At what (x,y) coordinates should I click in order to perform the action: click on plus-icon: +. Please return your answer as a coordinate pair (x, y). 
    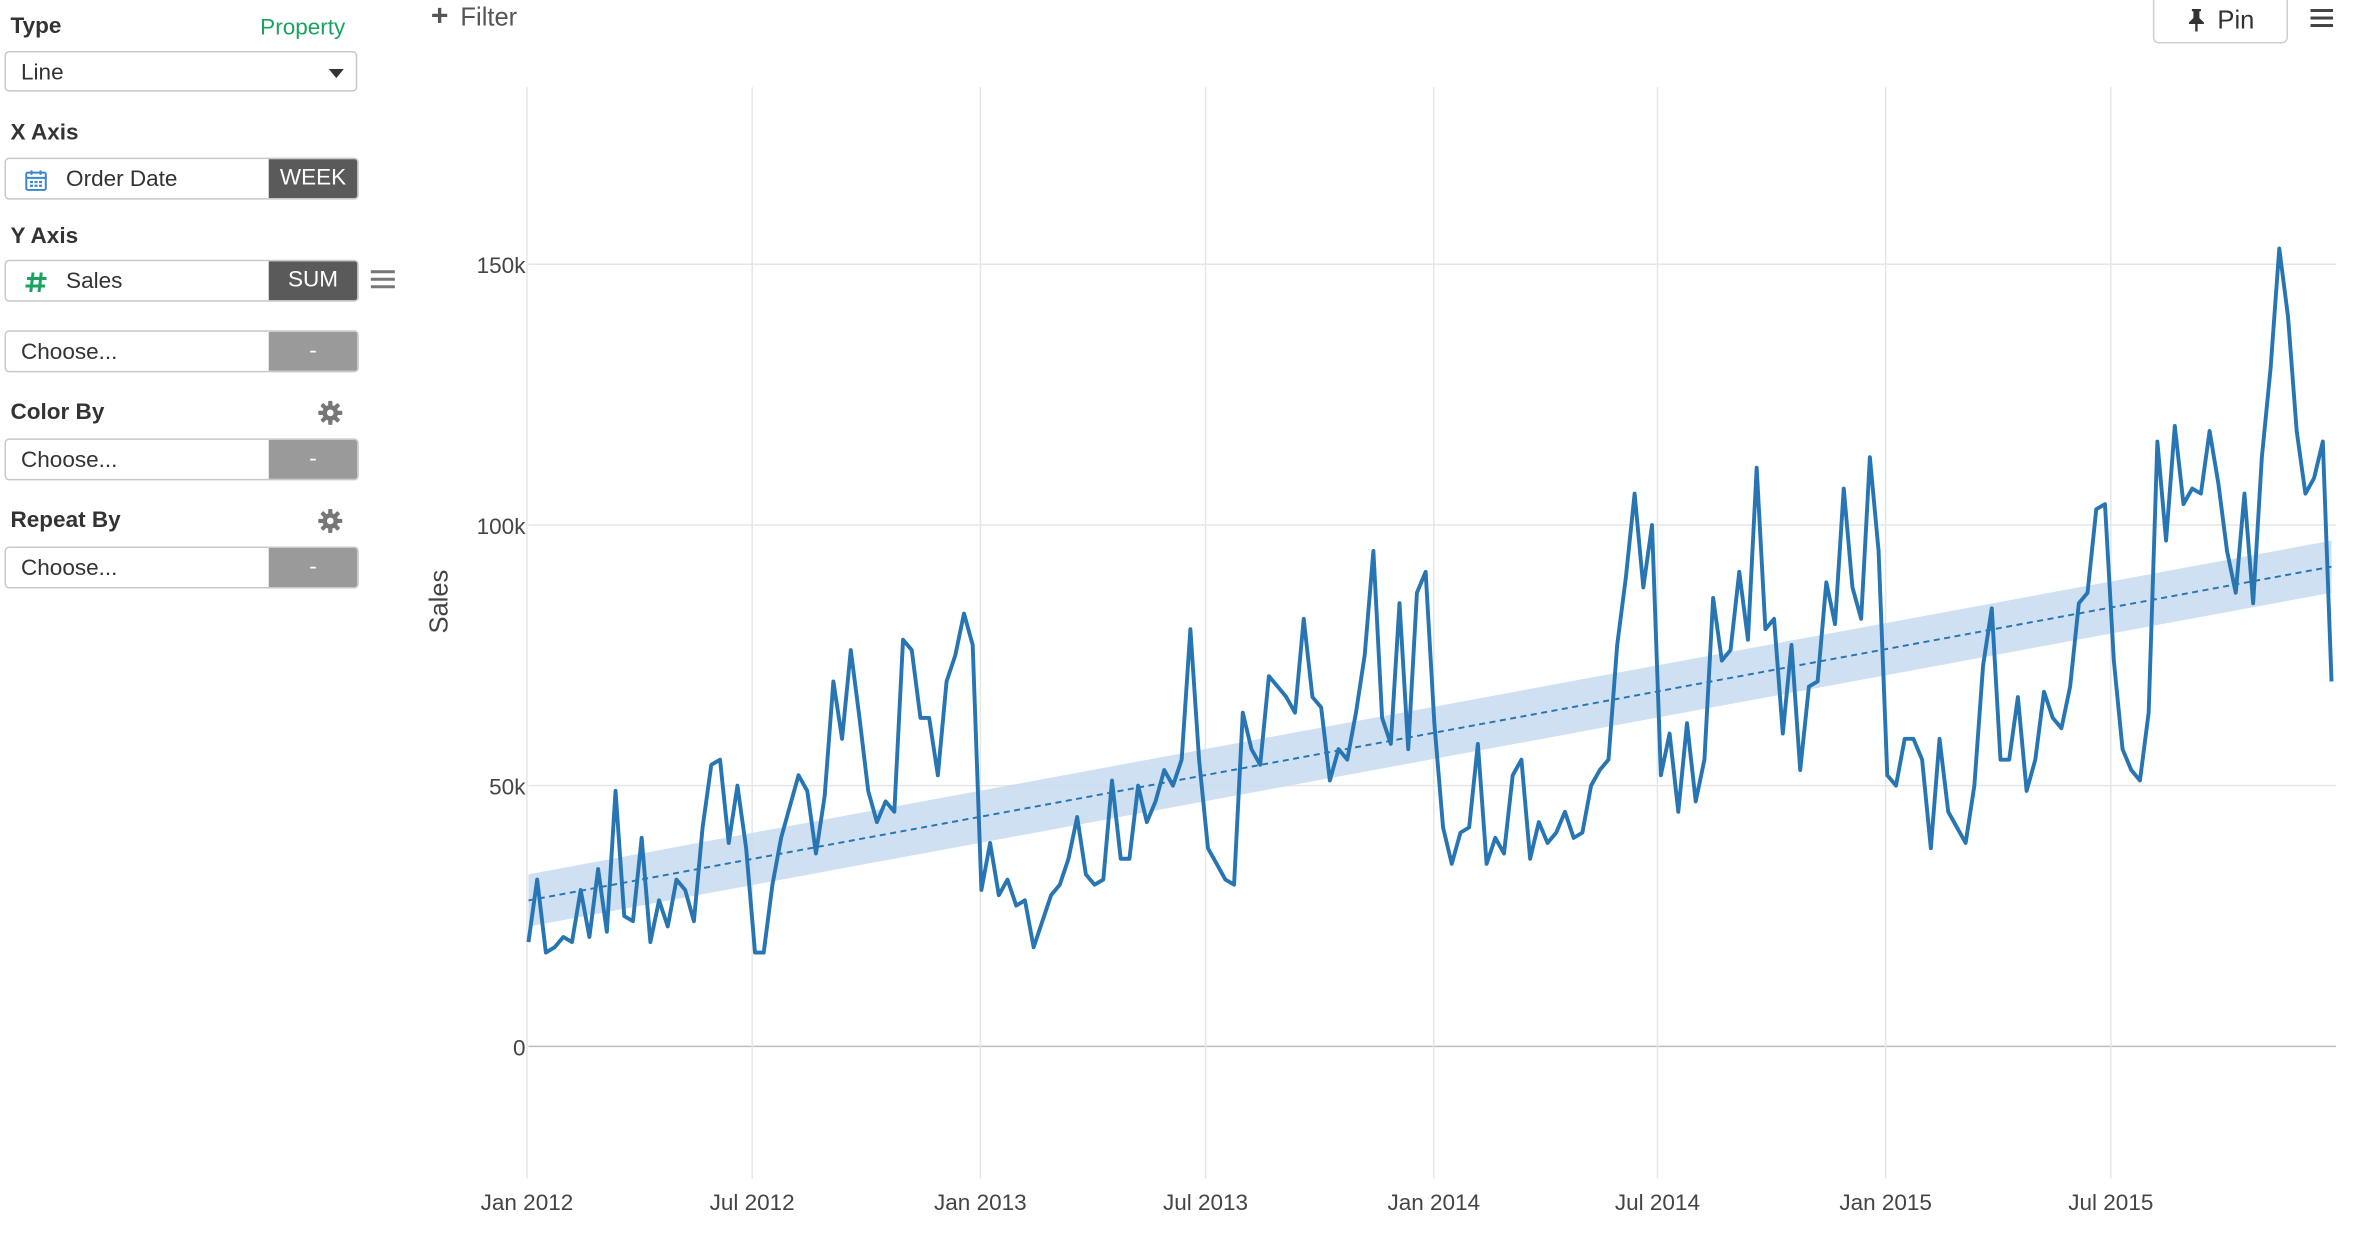
    Looking at the image, I should click on (439, 17).